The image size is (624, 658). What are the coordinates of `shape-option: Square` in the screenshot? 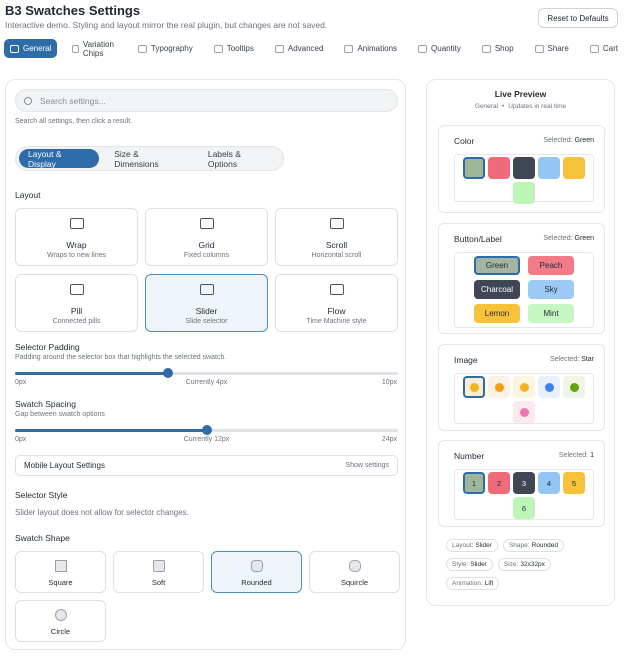 It's located at (60, 572).